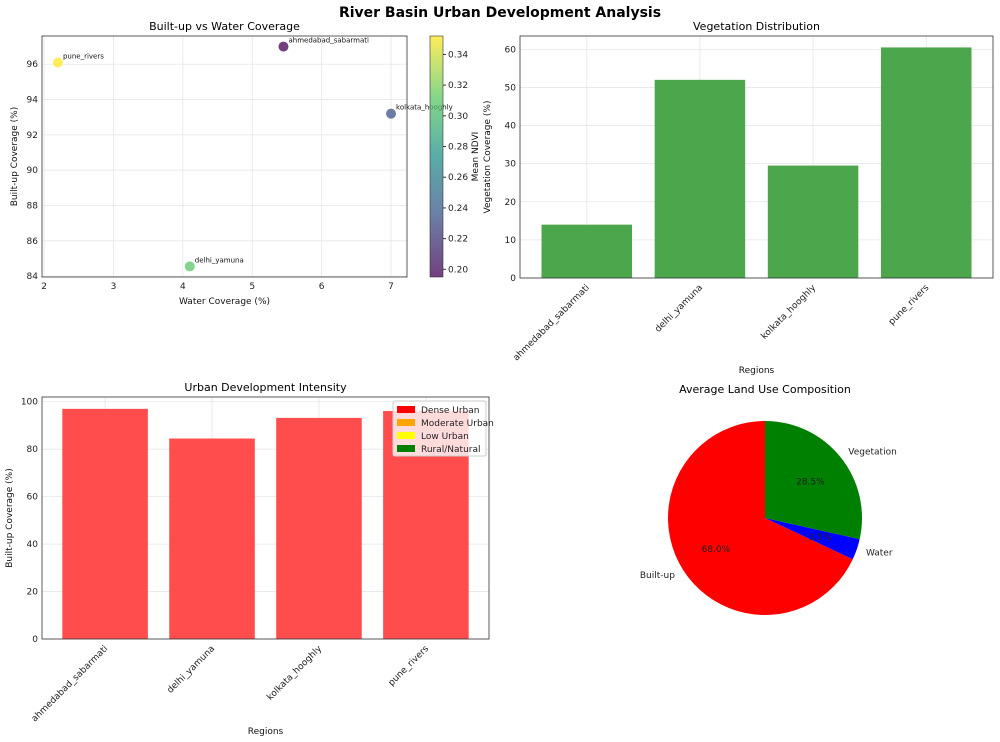  What do you see at coordinates (322, 287) in the screenshot?
I see `x-tick-label: 6` at bounding box center [322, 287].